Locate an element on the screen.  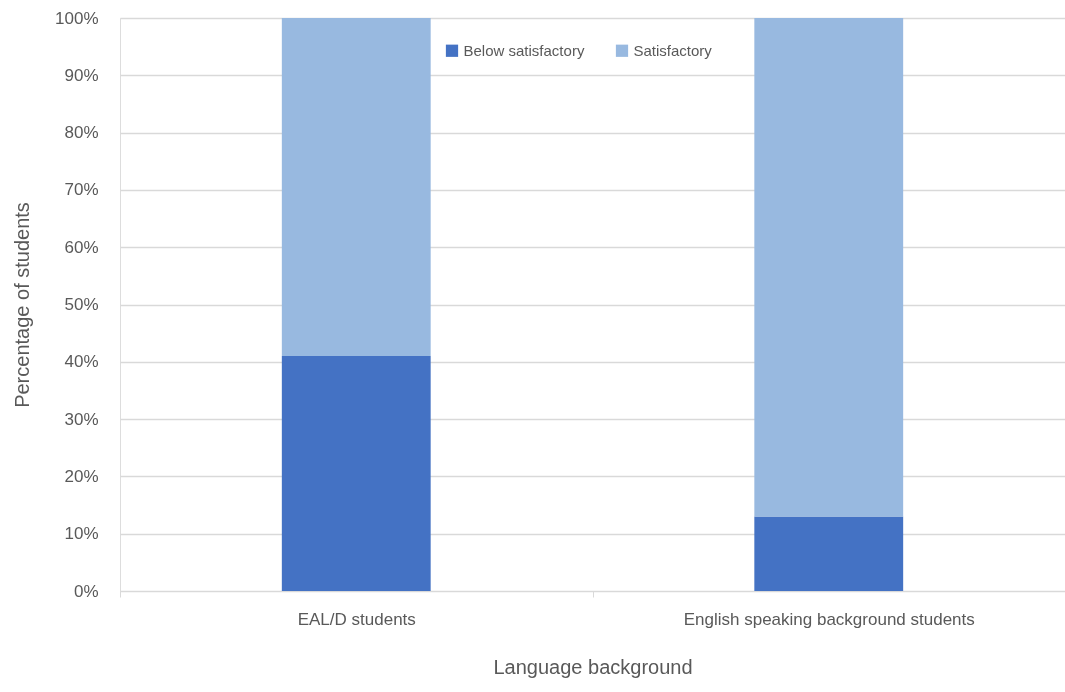
y-tick-label: 40% is located at coordinates (81, 362).